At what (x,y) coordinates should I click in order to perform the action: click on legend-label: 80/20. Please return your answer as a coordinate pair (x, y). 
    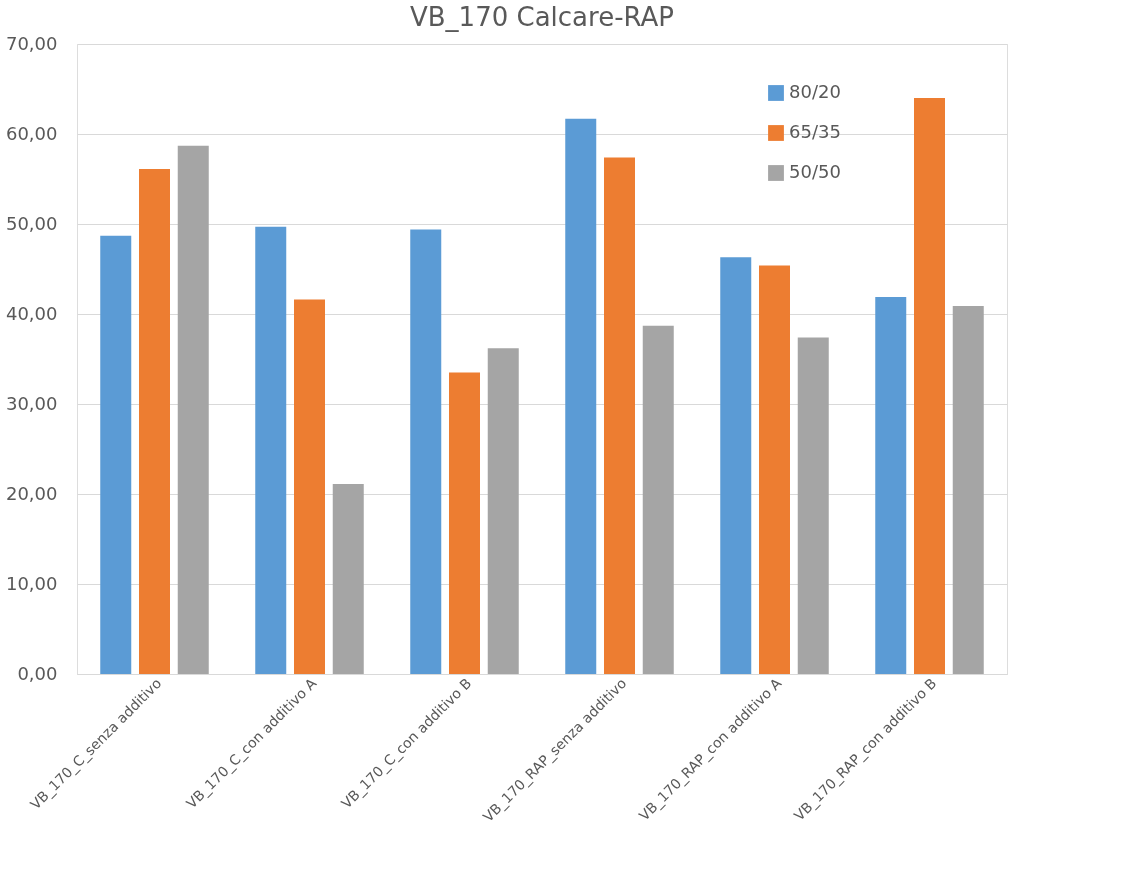
    Looking at the image, I should click on (815, 91).